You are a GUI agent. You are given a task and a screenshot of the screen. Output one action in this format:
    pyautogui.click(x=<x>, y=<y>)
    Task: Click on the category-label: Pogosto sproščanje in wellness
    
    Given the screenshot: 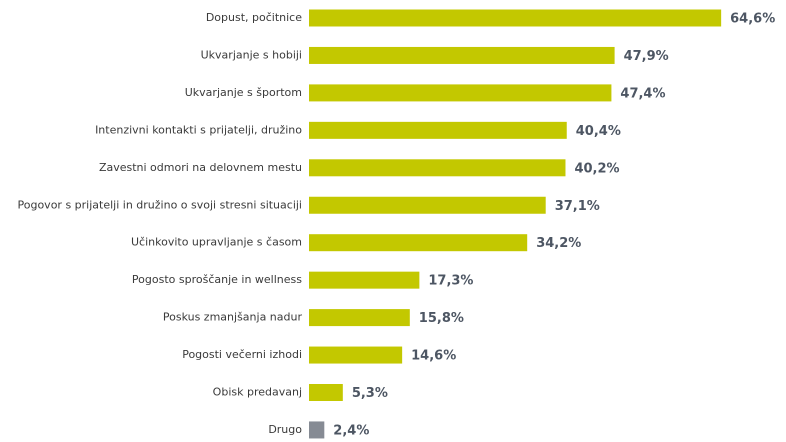 What is the action you would take?
    pyautogui.click(x=217, y=279)
    